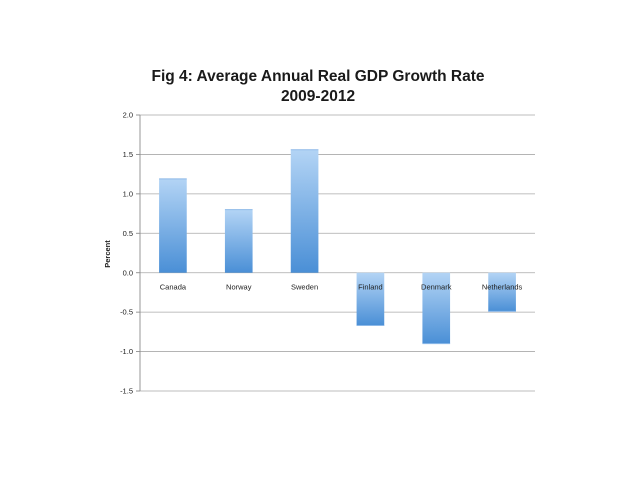 The image size is (640, 480). Describe the element at coordinates (128, 272) in the screenshot. I see `y-tick-label: 0.0` at that location.